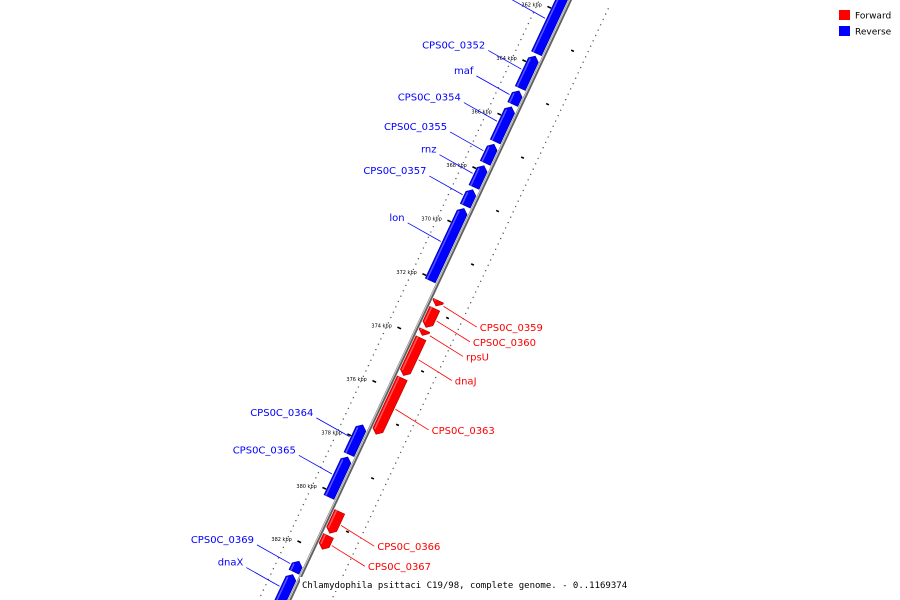 The width and height of the screenshot is (900, 600). What do you see at coordinates (222, 540) in the screenshot?
I see `gene-label-CPS0C_0369: CPS0C_0369` at bounding box center [222, 540].